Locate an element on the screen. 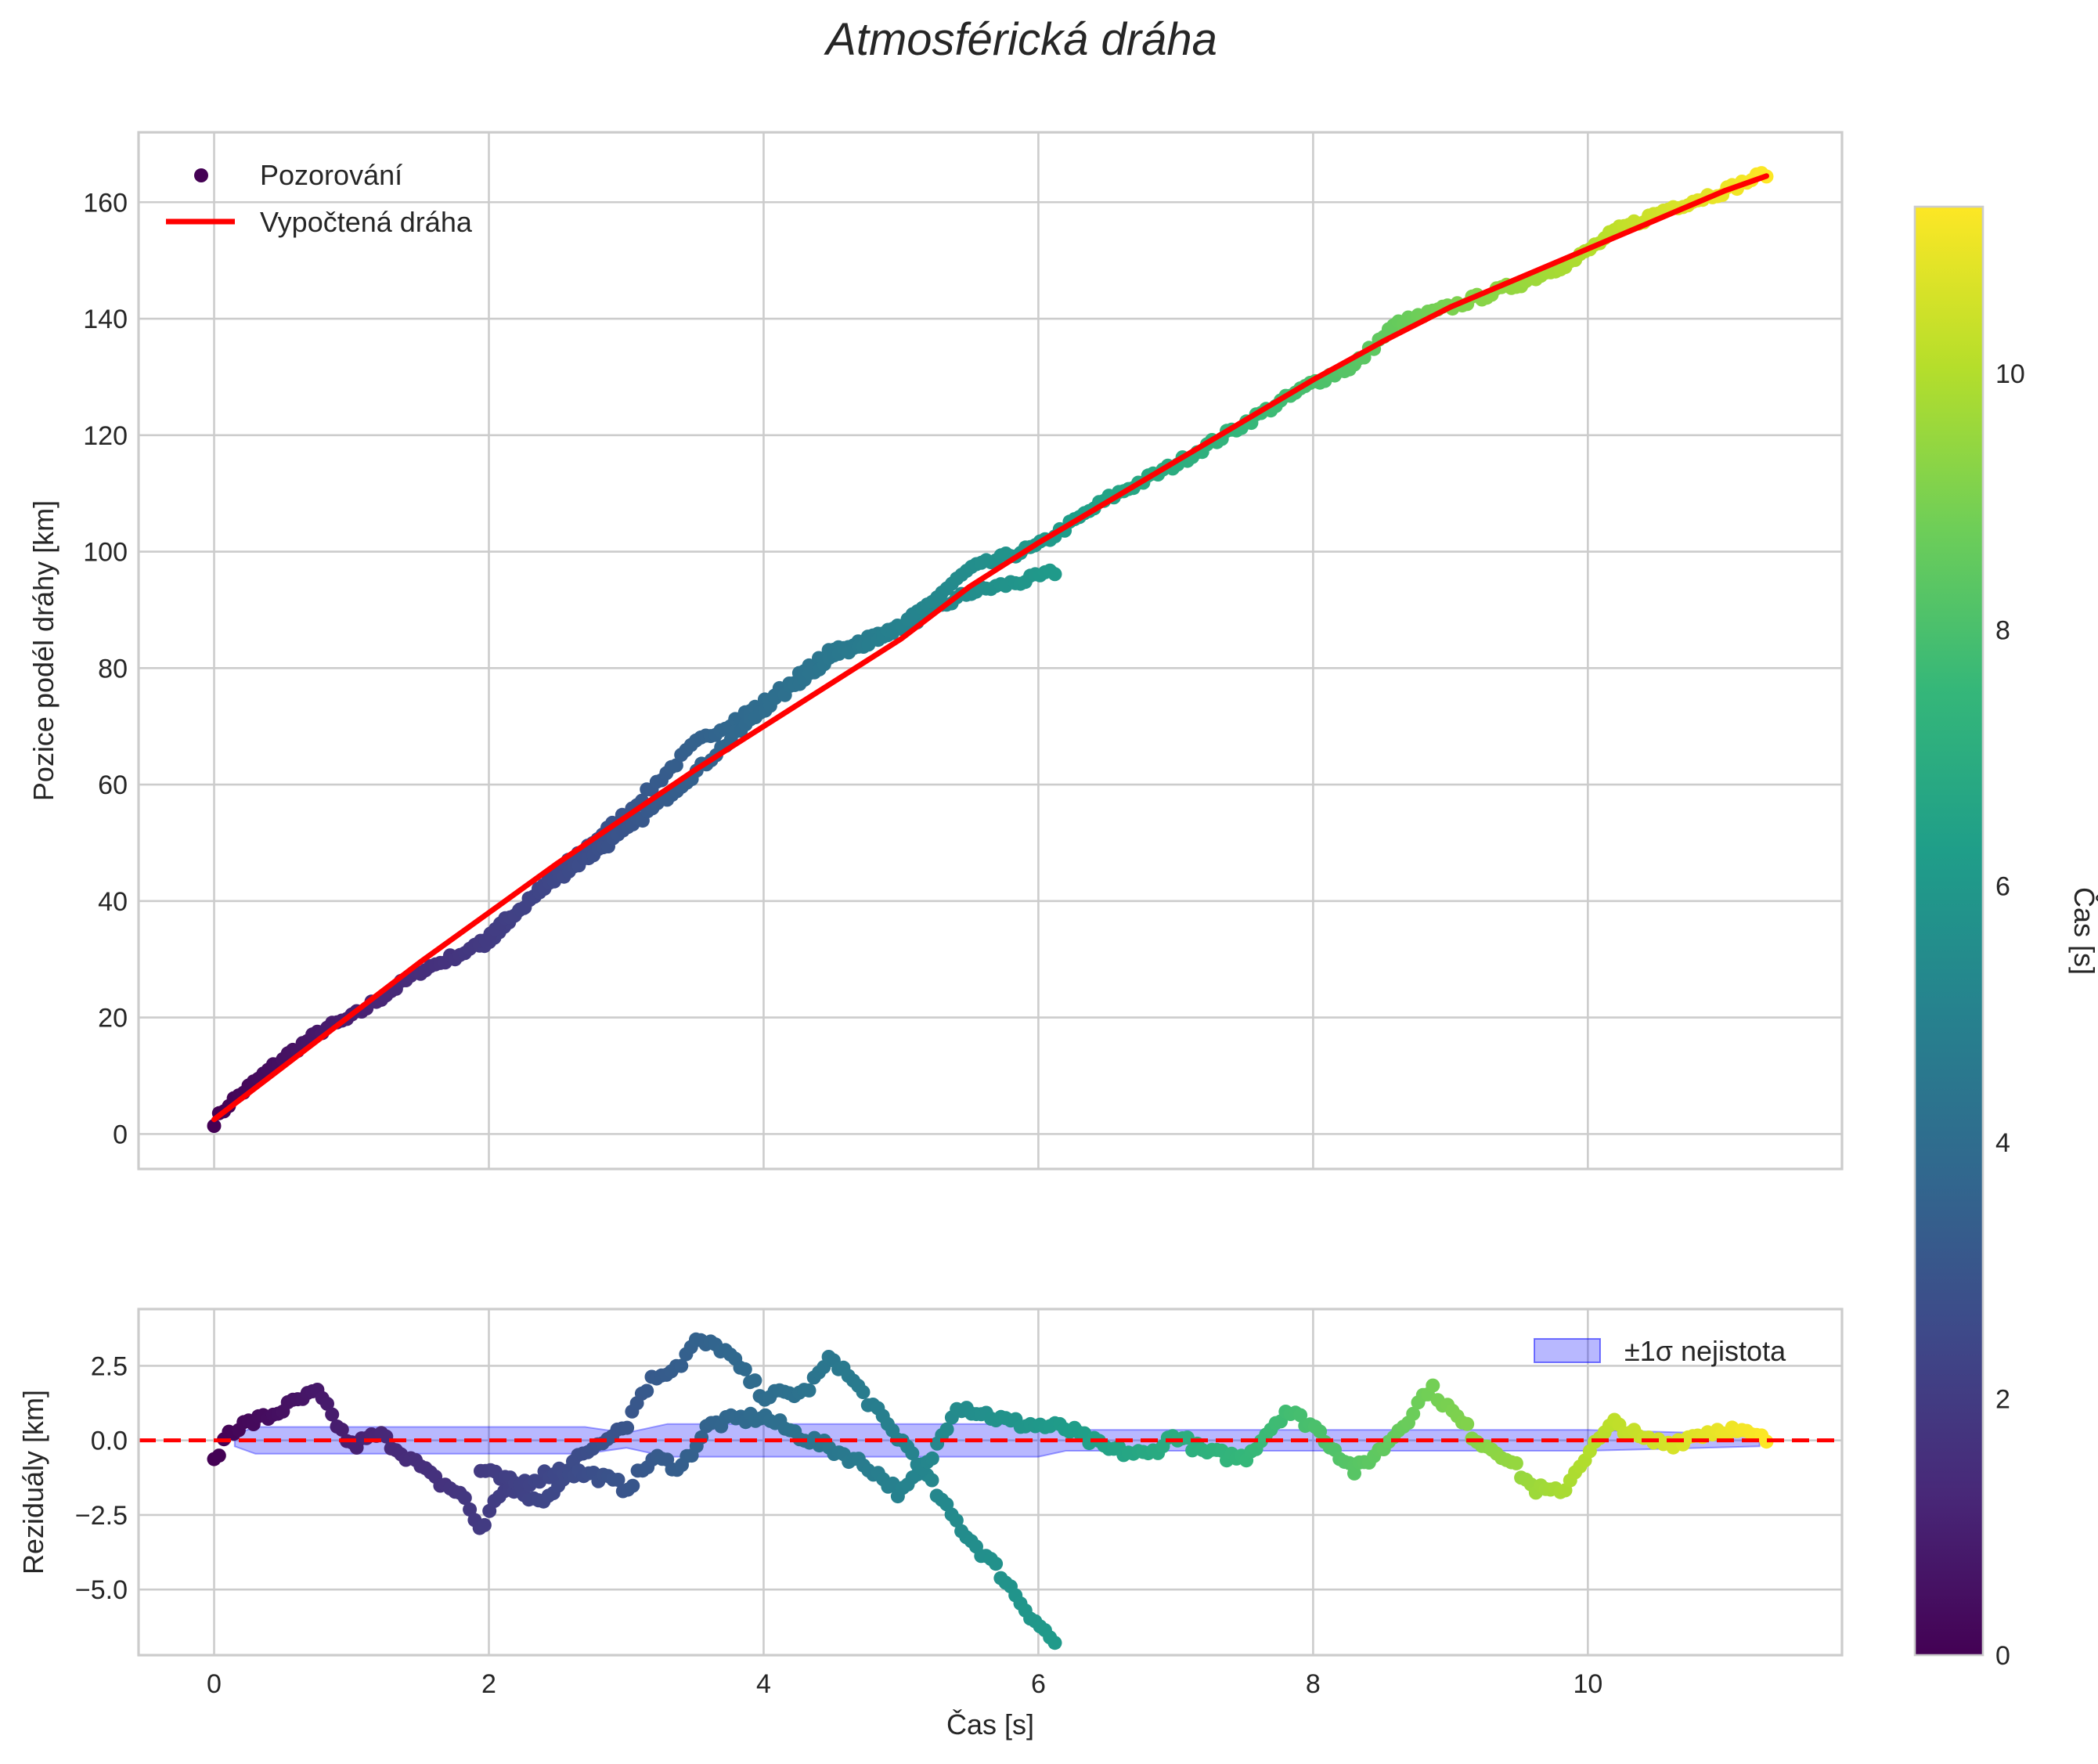  top-legend: Pozorování Vypočtená dráha is located at coordinates (319, 198).